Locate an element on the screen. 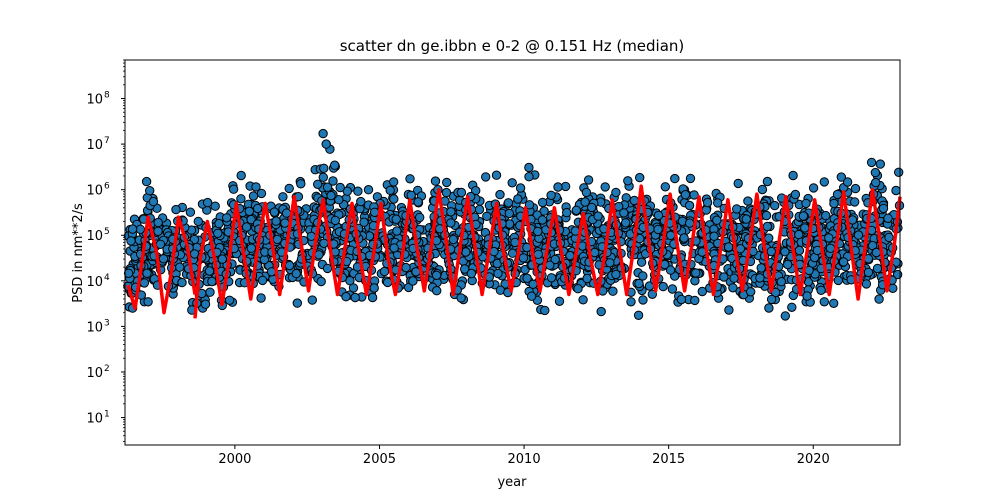 The image size is (1000, 500). y-tick-label: 10 is located at coordinates (94, 236).